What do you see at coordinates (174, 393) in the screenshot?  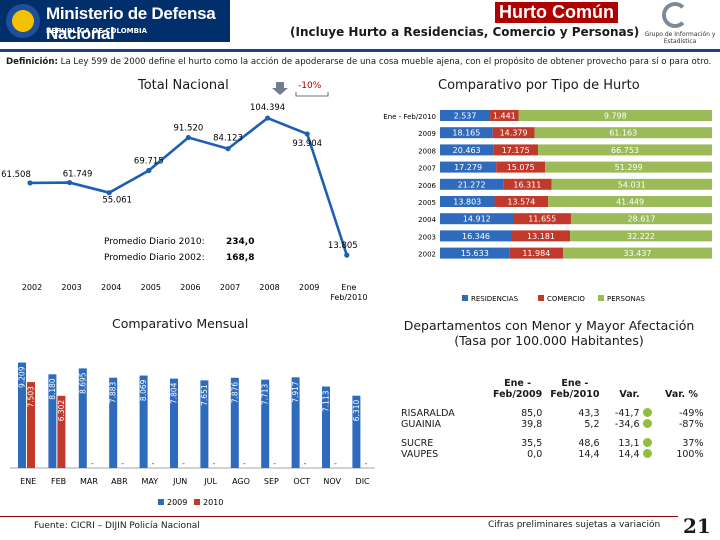 I see `bar-label: 7.804` at bounding box center [174, 393].